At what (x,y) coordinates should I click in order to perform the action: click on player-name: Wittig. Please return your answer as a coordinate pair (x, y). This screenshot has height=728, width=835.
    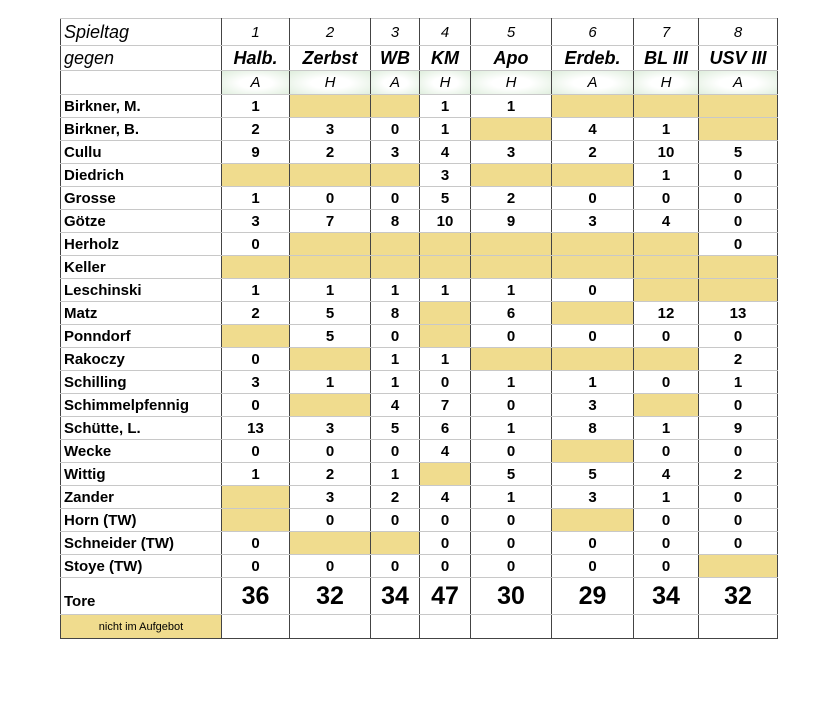
    Looking at the image, I should click on (141, 474).